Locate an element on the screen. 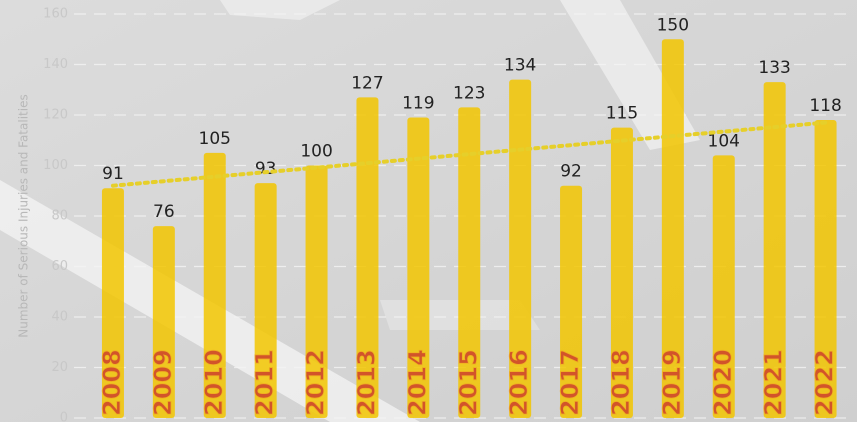 This screenshot has height=422, width=857. x-tick-label: 2018 is located at coordinates (621, 382).